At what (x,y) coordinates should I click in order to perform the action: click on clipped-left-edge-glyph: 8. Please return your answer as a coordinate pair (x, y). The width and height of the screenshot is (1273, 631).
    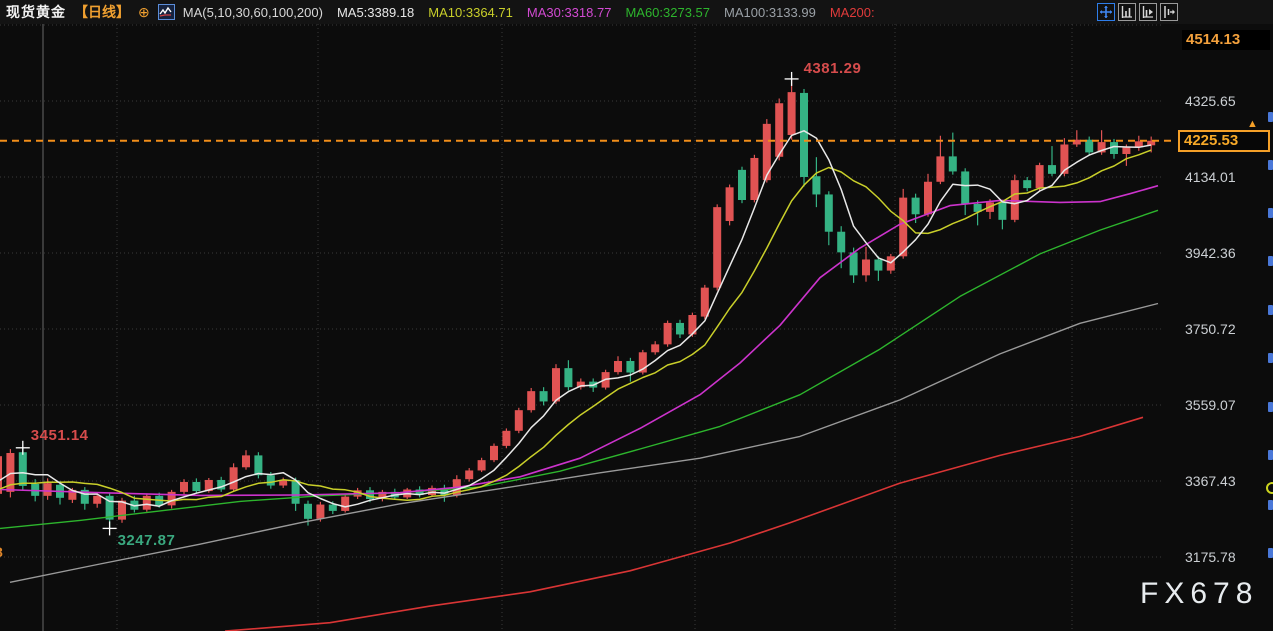
    Looking at the image, I should click on (1, 552).